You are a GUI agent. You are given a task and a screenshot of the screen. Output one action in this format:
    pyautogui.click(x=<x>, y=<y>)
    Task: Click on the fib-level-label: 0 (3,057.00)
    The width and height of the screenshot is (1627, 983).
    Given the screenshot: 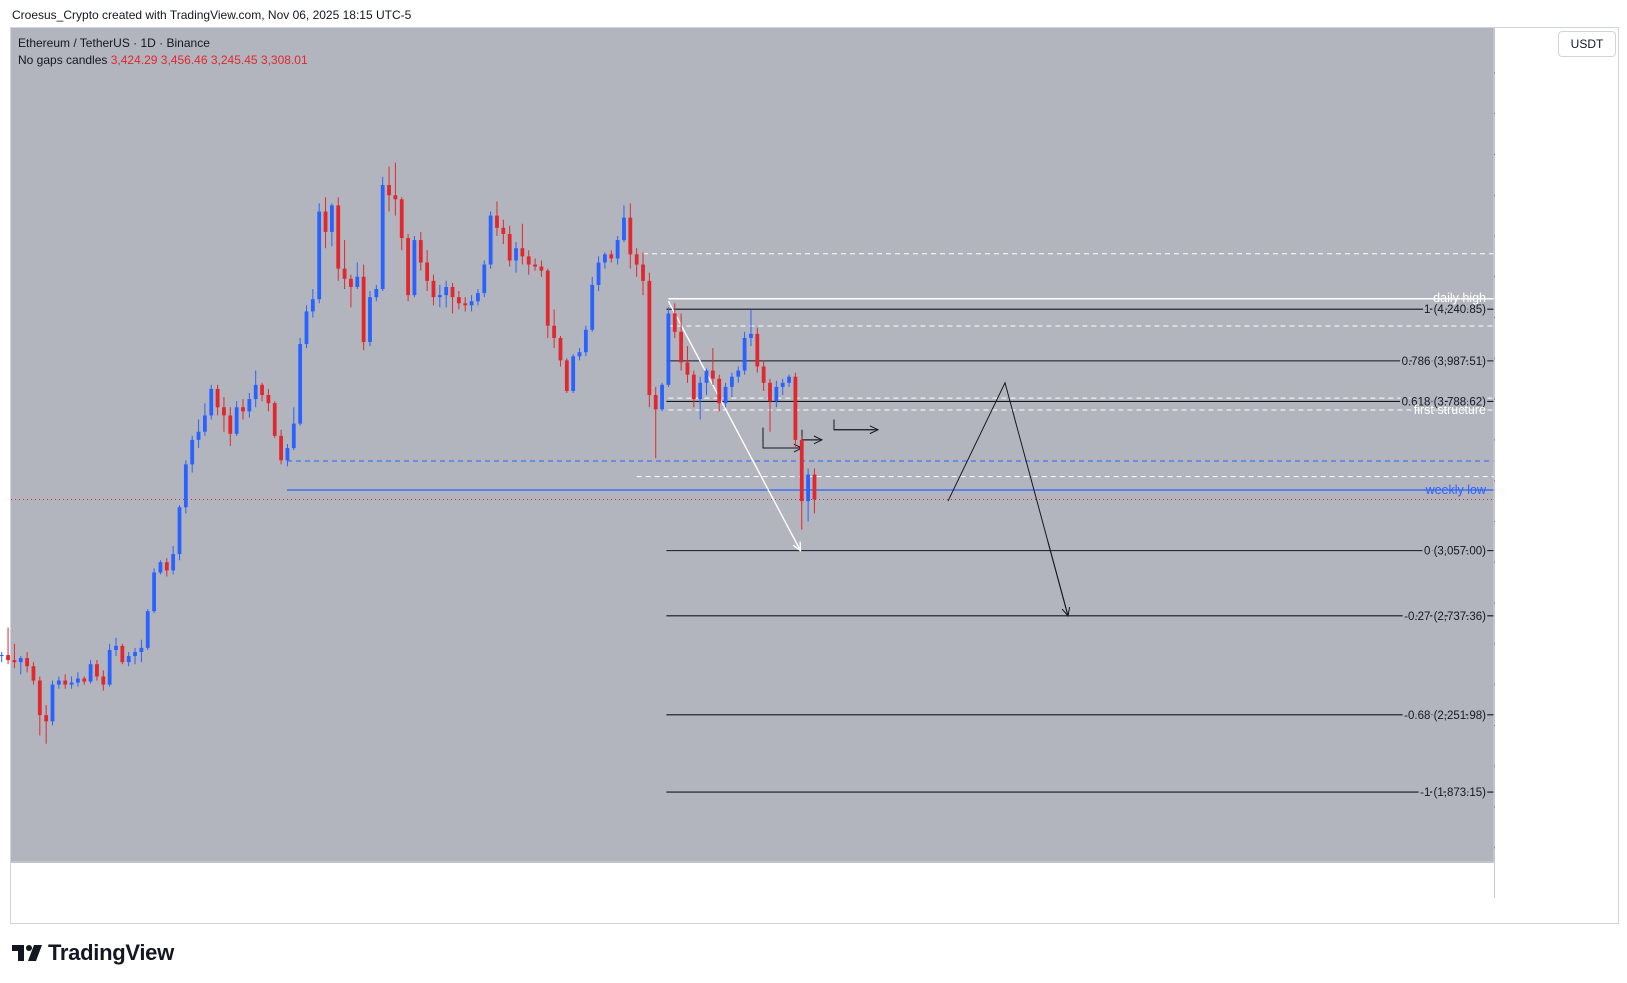 What is the action you would take?
    pyautogui.click(x=1455, y=552)
    